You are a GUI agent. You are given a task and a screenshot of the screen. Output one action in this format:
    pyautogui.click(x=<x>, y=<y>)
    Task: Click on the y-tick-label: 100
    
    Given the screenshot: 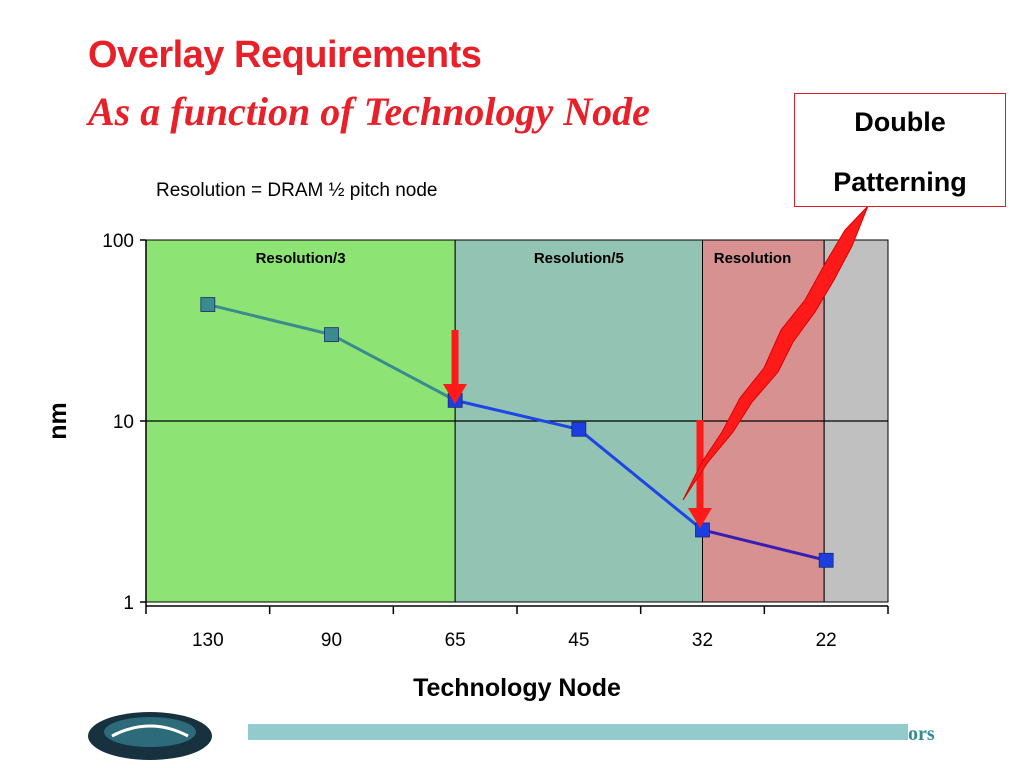 What is the action you would take?
    pyautogui.click(x=118, y=241)
    